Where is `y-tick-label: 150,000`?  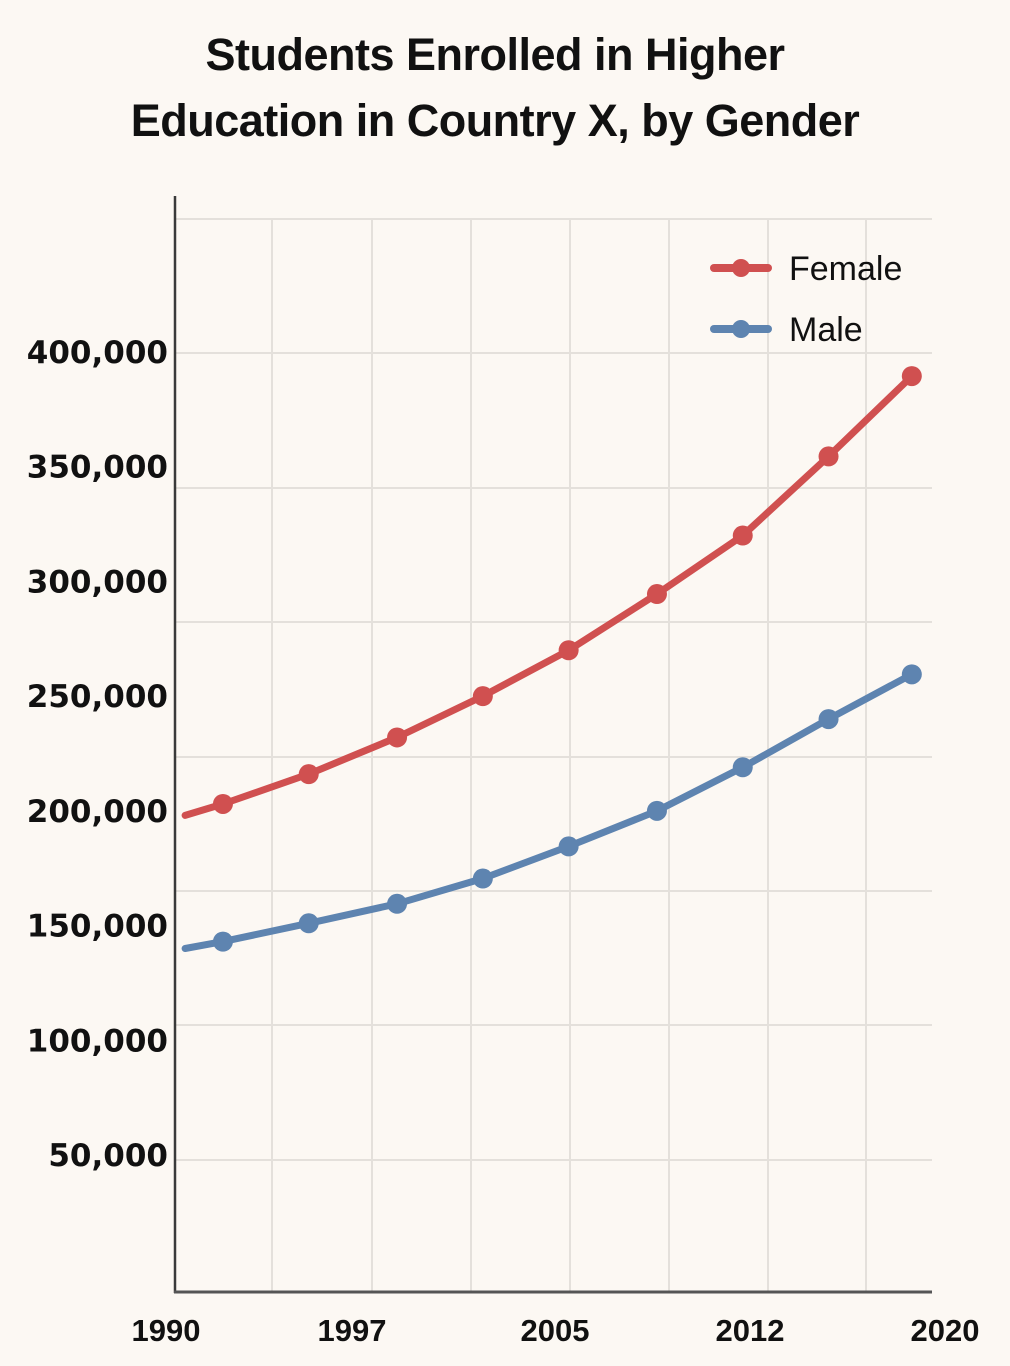
y-tick-label: 150,000 is located at coordinates (97, 927).